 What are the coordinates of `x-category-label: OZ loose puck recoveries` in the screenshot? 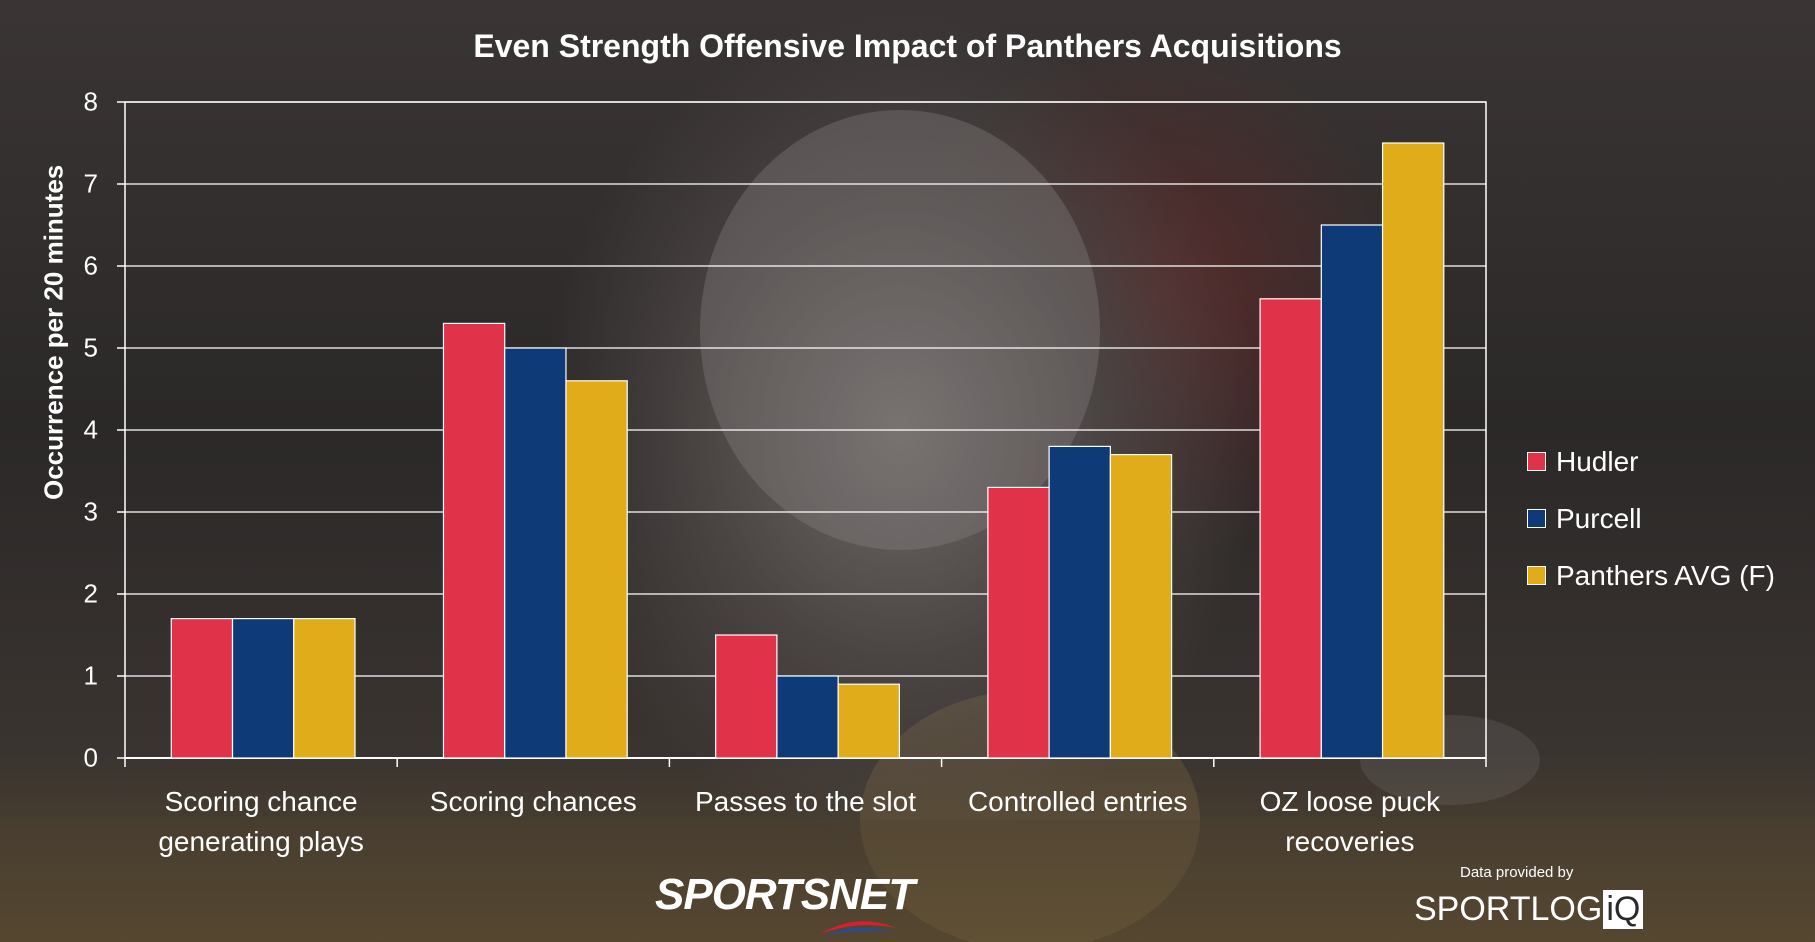 It's located at (1350, 822).